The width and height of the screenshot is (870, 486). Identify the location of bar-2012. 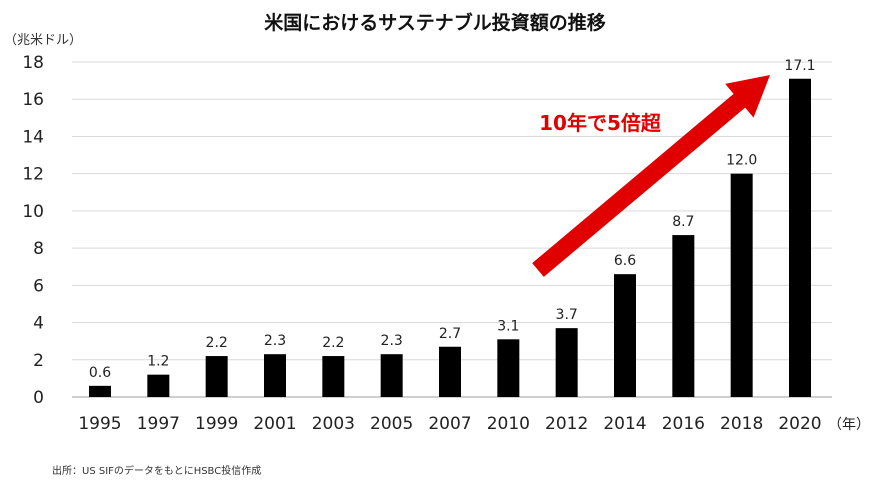
(566, 362).